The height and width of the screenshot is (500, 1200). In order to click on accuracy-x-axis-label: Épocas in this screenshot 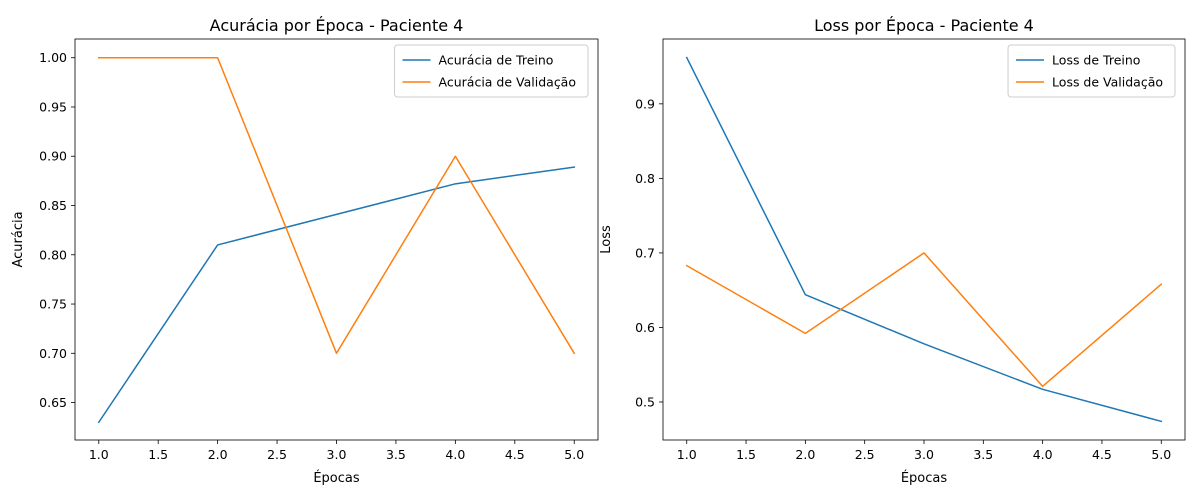, I will do `click(336, 478)`.